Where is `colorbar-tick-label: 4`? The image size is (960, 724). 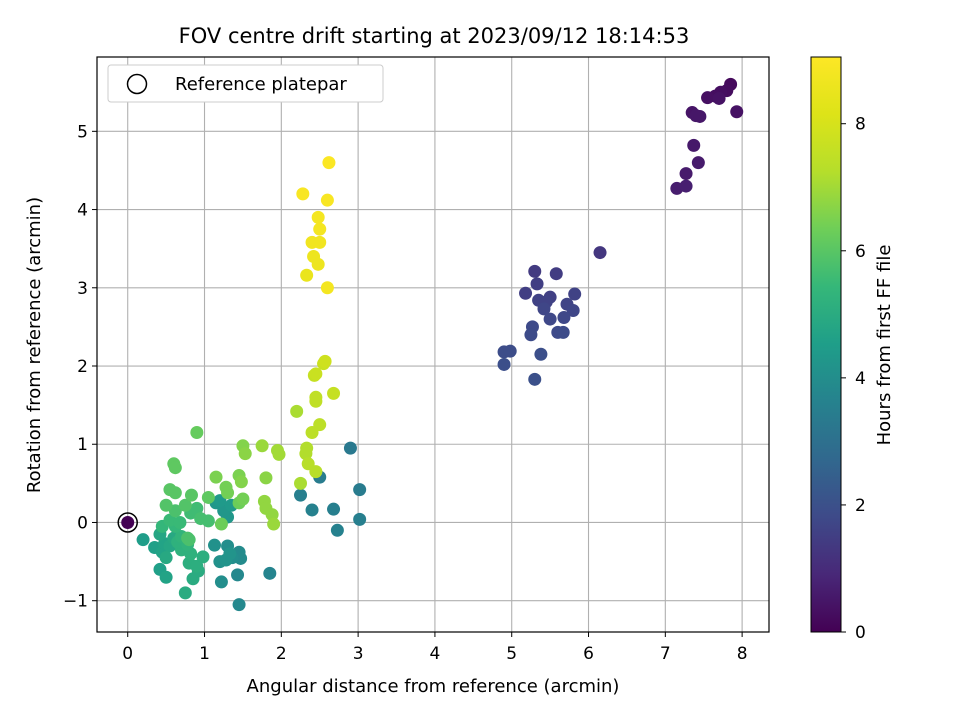
colorbar-tick-label: 4 is located at coordinates (860, 379).